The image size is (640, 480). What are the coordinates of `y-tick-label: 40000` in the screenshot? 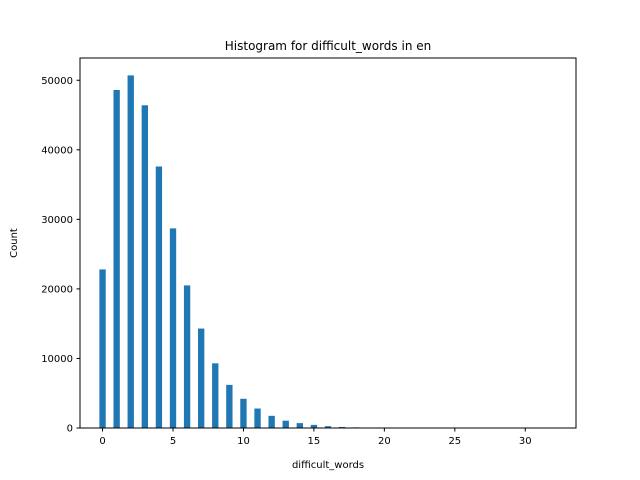 It's located at (57, 150).